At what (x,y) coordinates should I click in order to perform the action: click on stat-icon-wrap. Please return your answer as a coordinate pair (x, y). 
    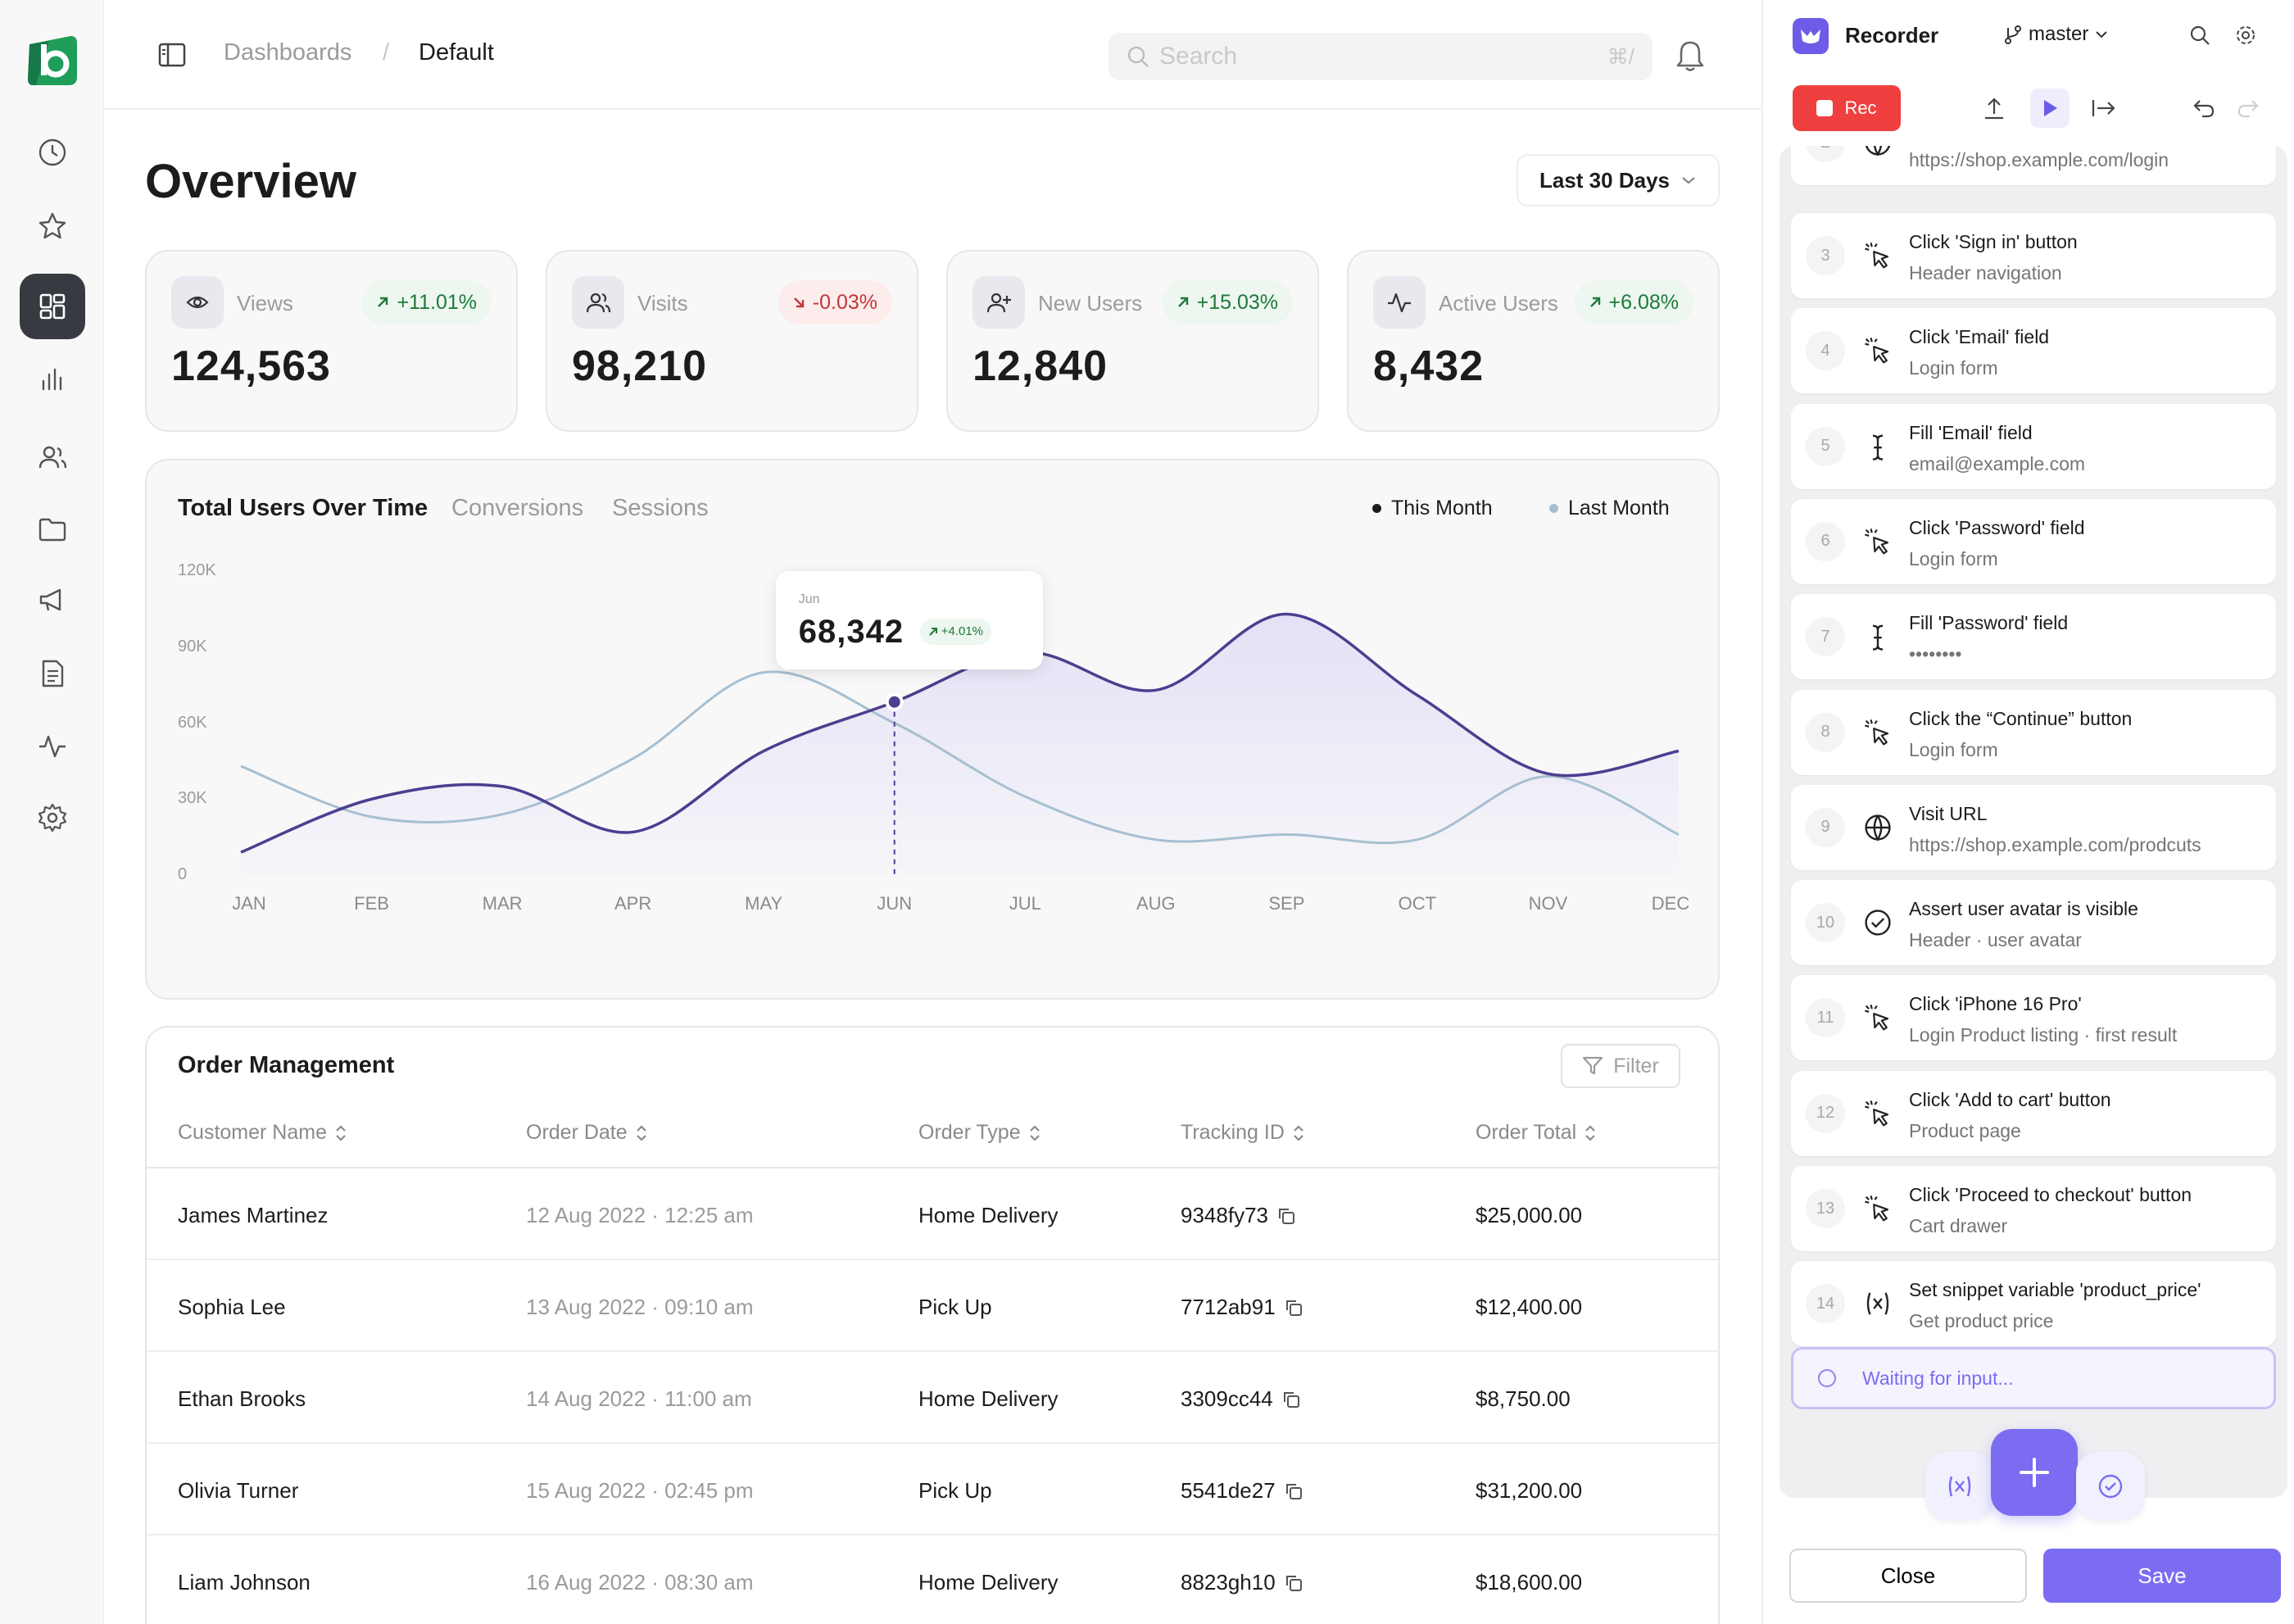
    Looking at the image, I should click on (998, 303).